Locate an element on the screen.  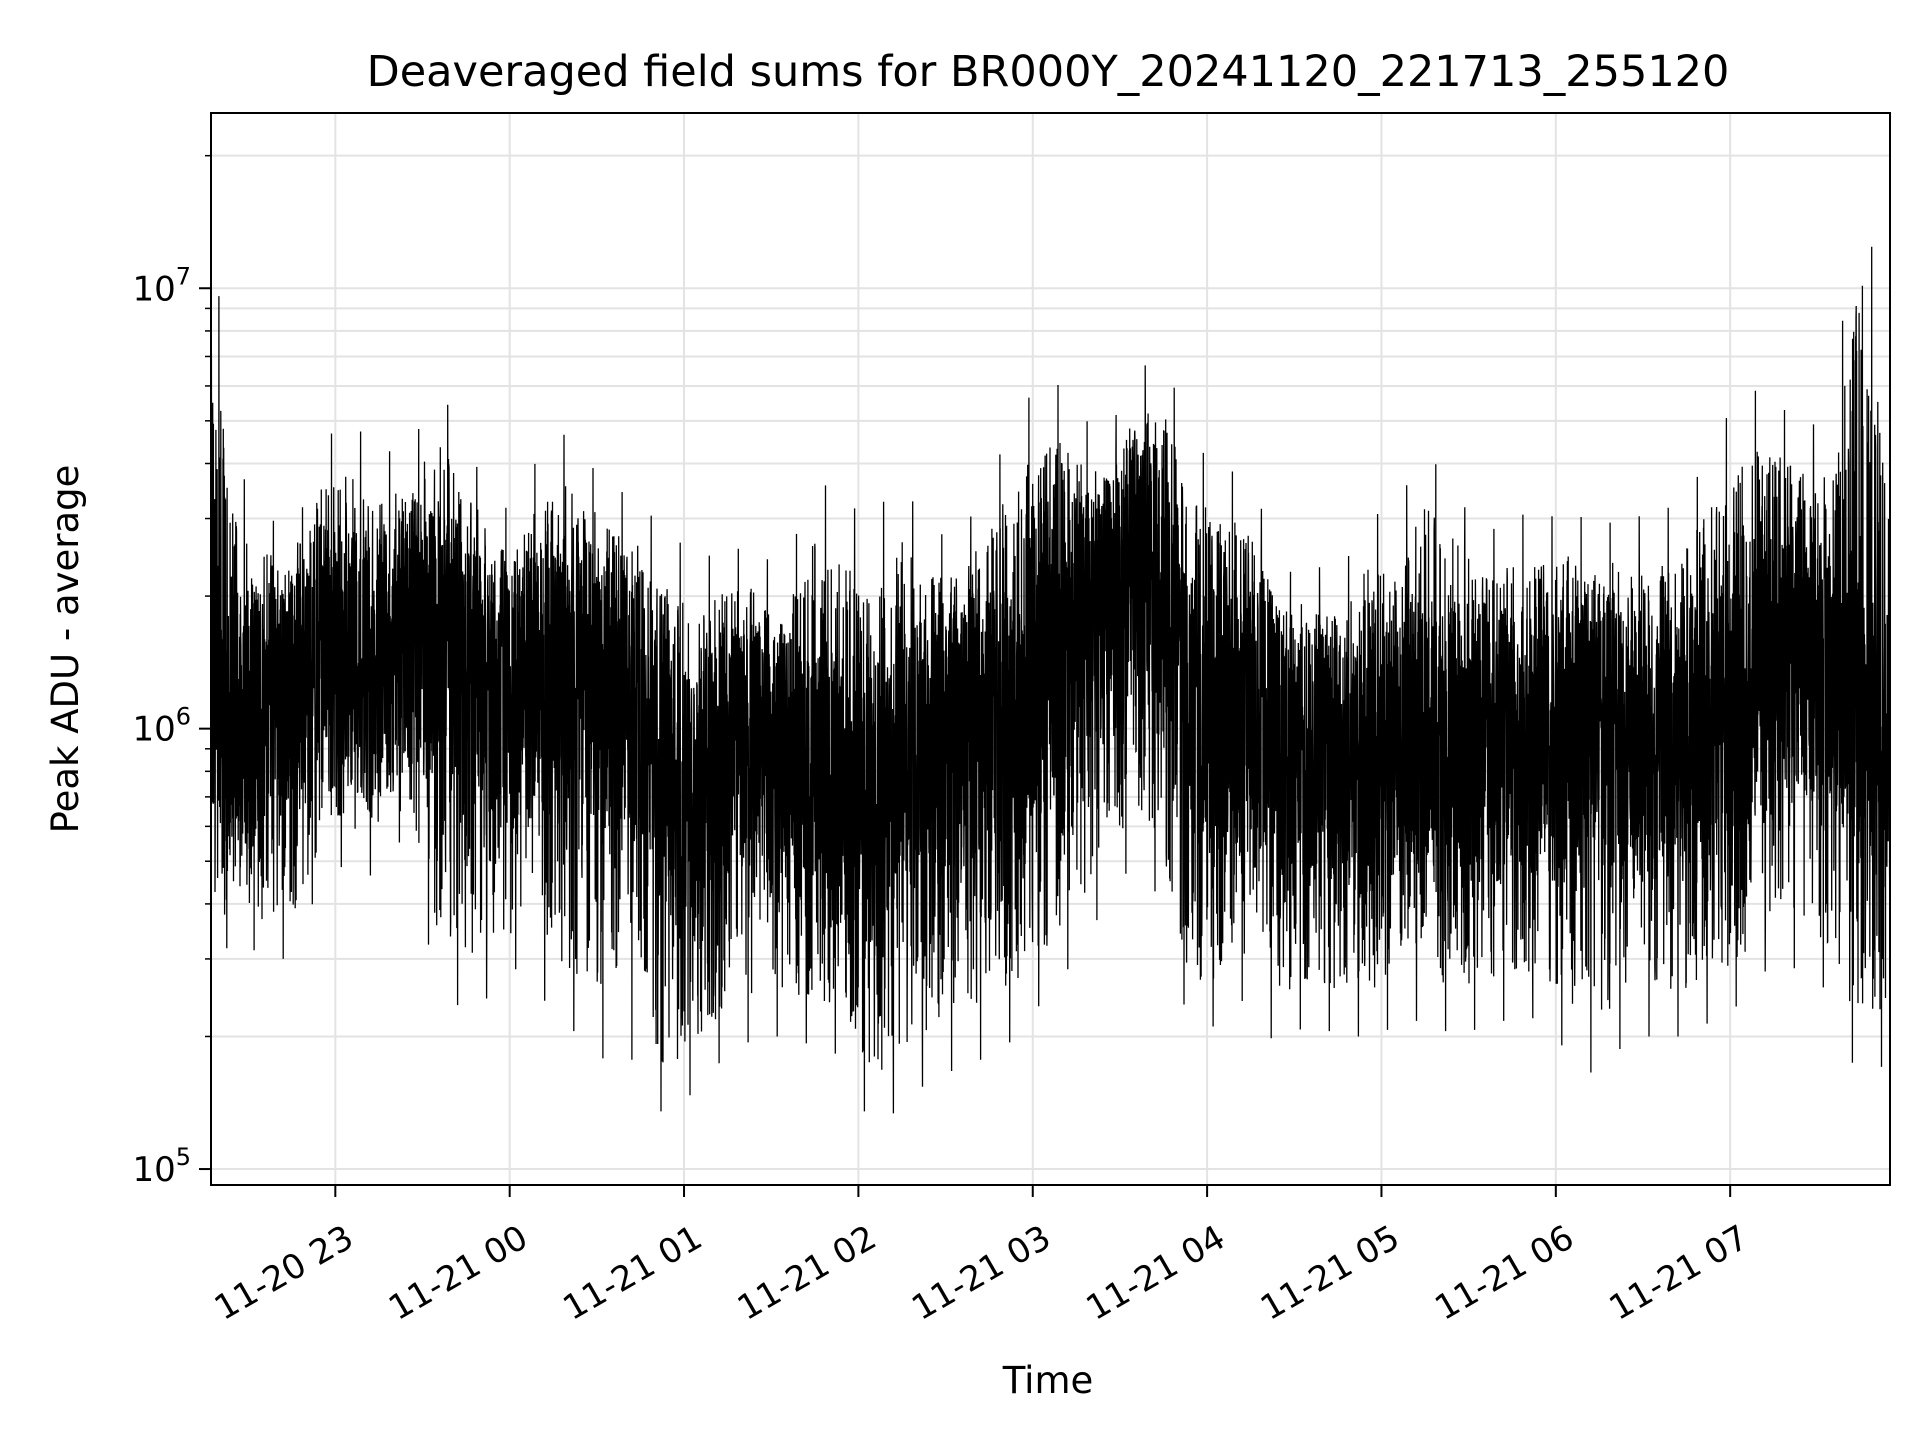
y-axis-label: Peak ADU - average is located at coordinates (65, 649).